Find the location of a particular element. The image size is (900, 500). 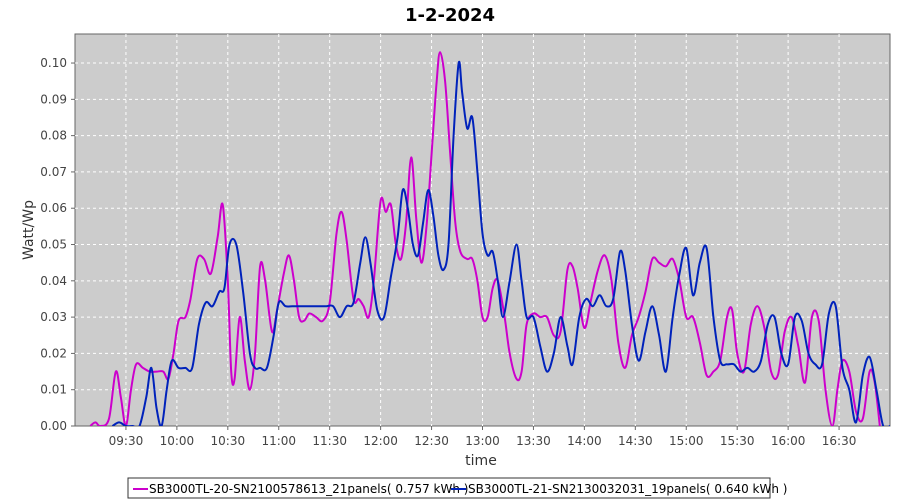

y-tick-label: 0.06 is located at coordinates (53, 208).